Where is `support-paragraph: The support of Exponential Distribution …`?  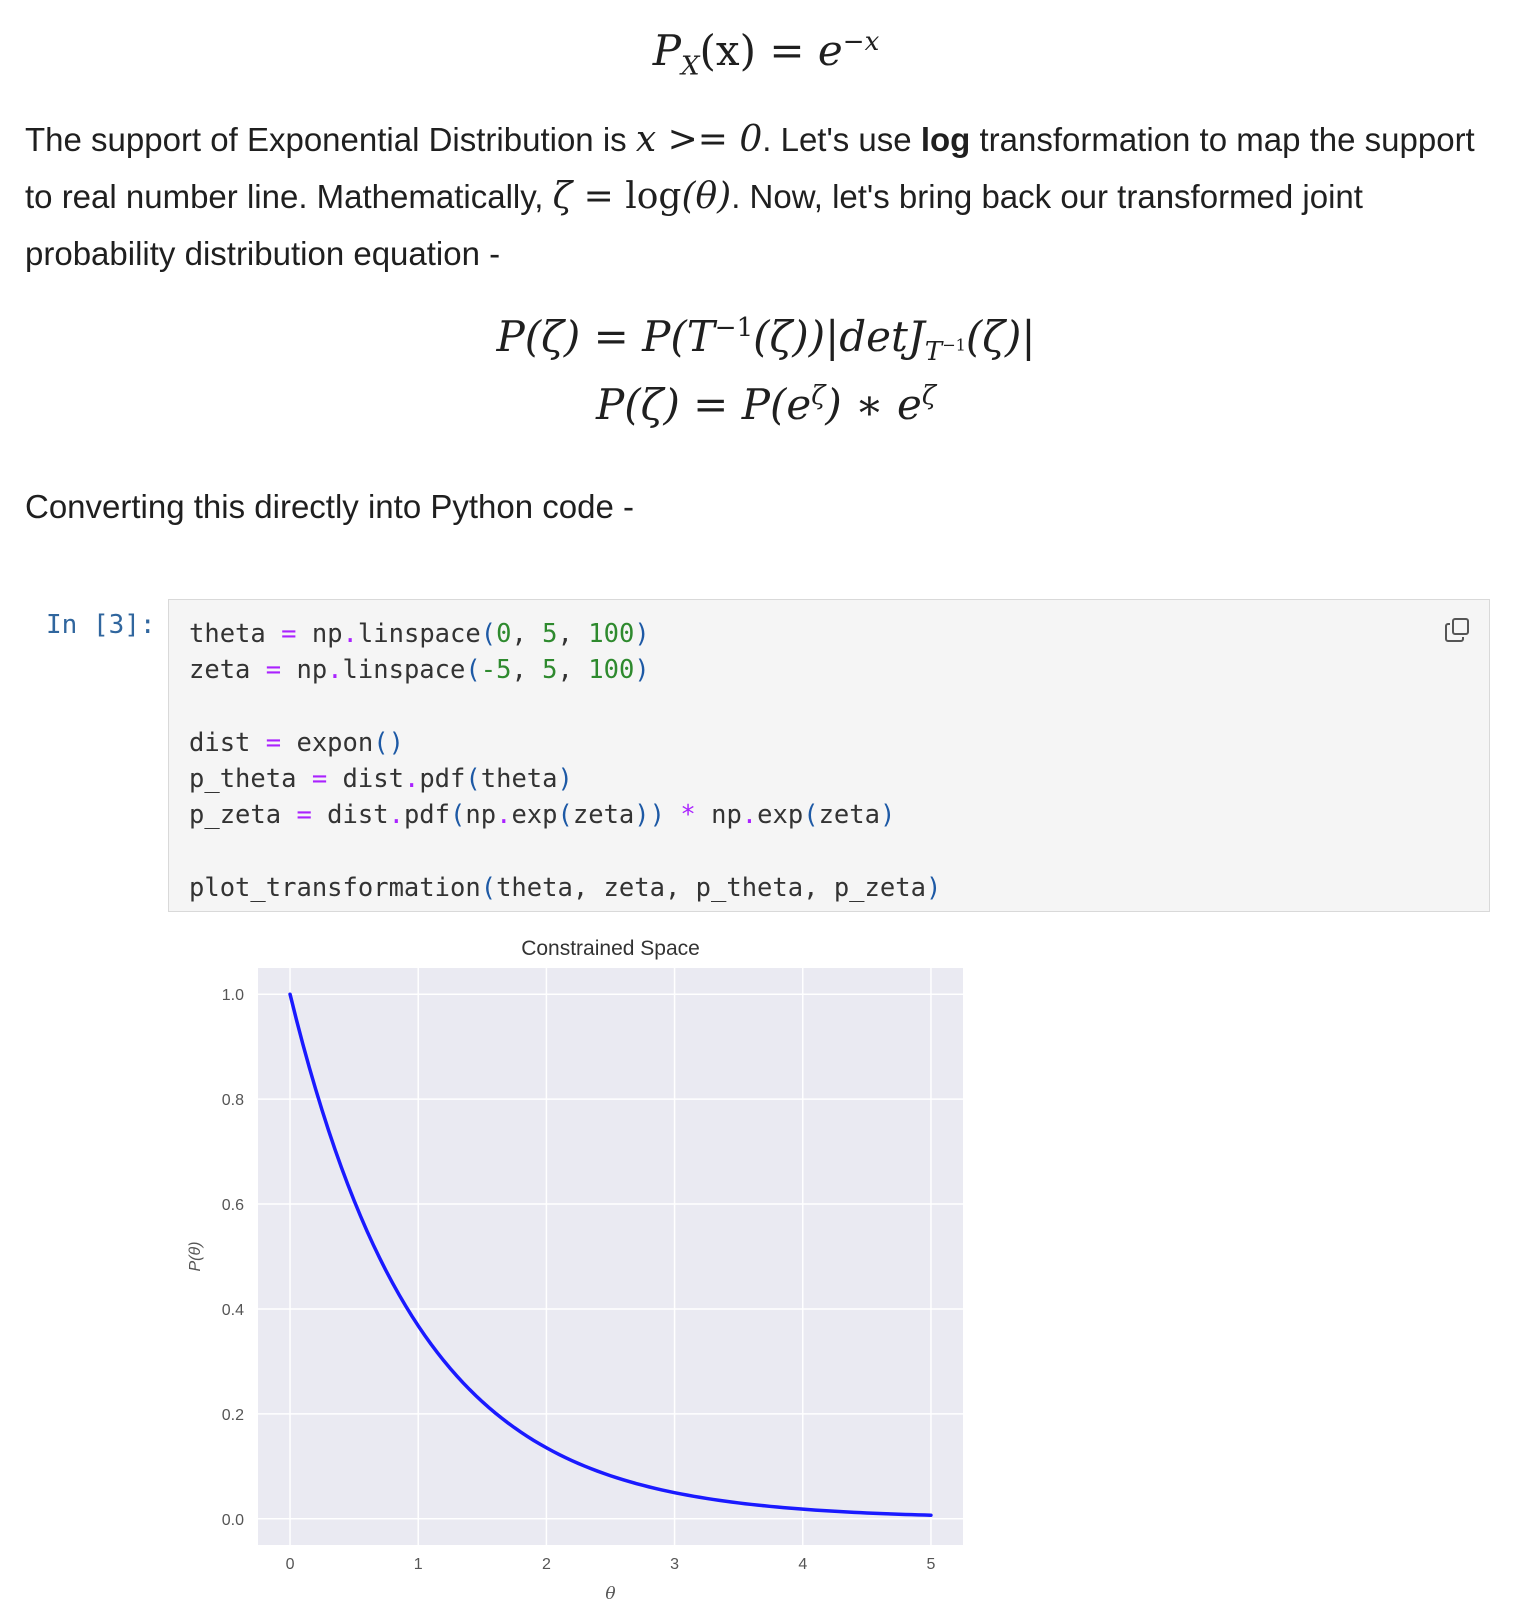
support-paragraph: The support of Exponential Distribution … is located at coordinates (750, 195).